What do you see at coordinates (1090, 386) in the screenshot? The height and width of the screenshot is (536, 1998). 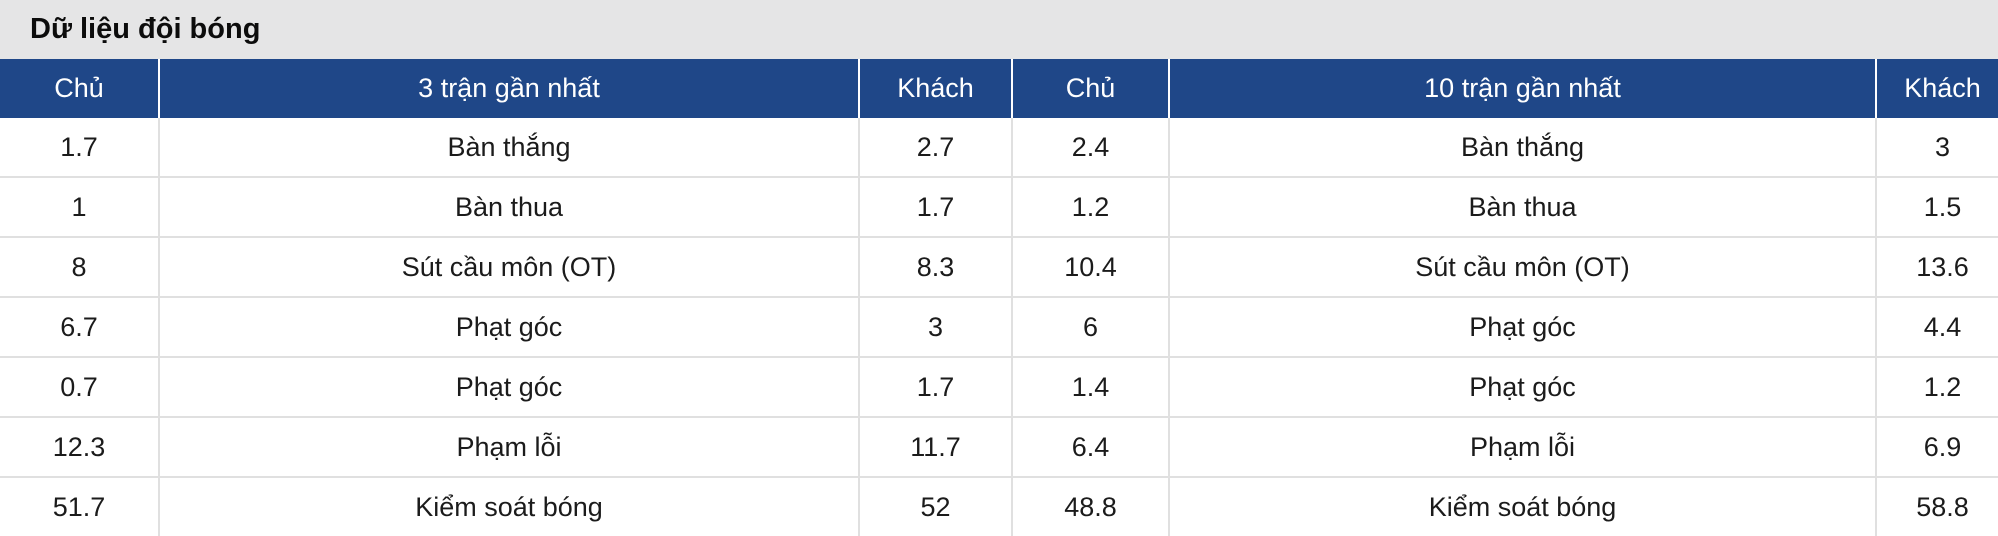 I see `stat-value-cell: 1.4` at bounding box center [1090, 386].